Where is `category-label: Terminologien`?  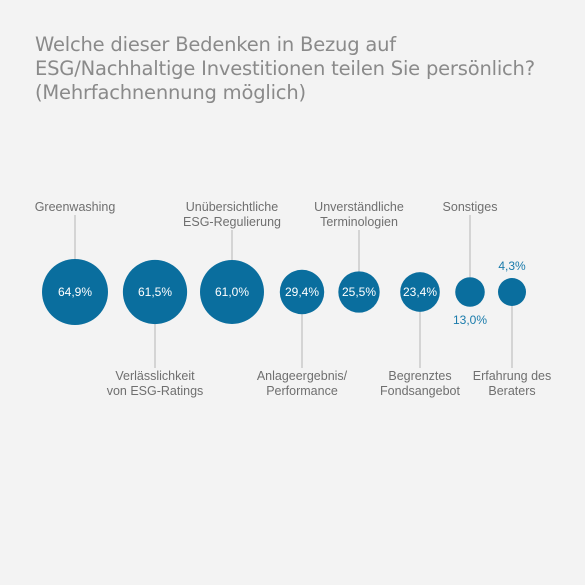
category-label: Terminologien is located at coordinates (359, 222).